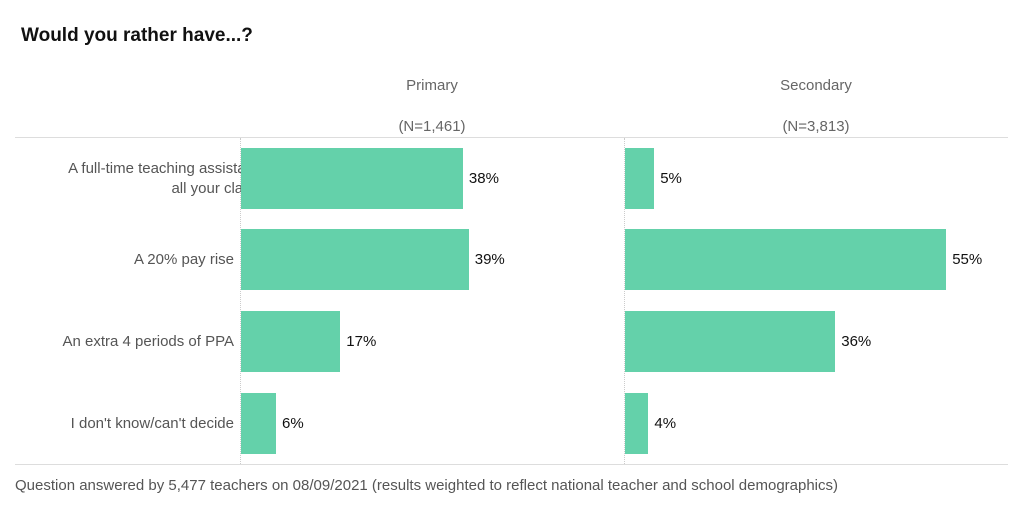 The image size is (1024, 512). Describe the element at coordinates (856, 341) in the screenshot. I see `data-label: 36%` at that location.